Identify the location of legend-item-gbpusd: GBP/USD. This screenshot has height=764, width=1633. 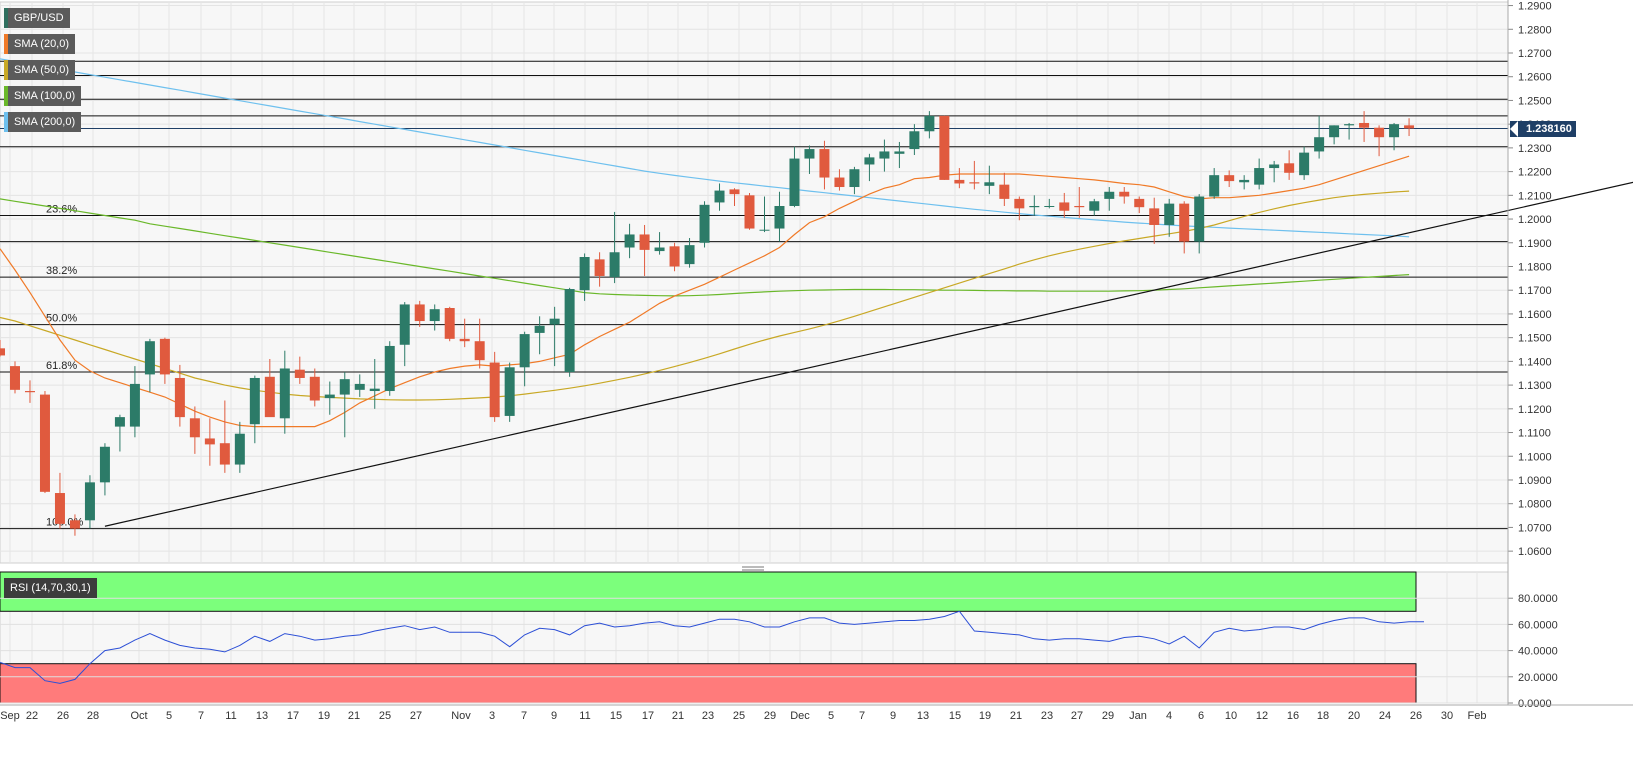
(37, 18).